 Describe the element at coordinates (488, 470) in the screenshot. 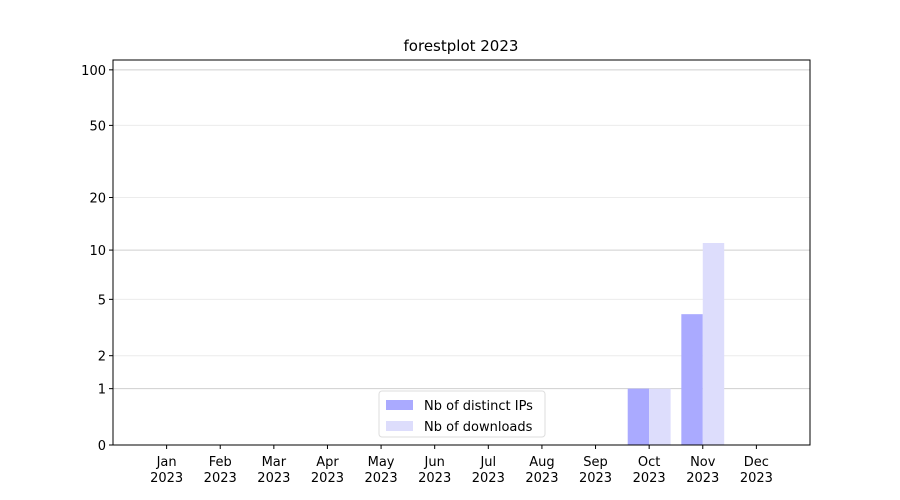

I see `x-tick-label: Jul 2023` at that location.